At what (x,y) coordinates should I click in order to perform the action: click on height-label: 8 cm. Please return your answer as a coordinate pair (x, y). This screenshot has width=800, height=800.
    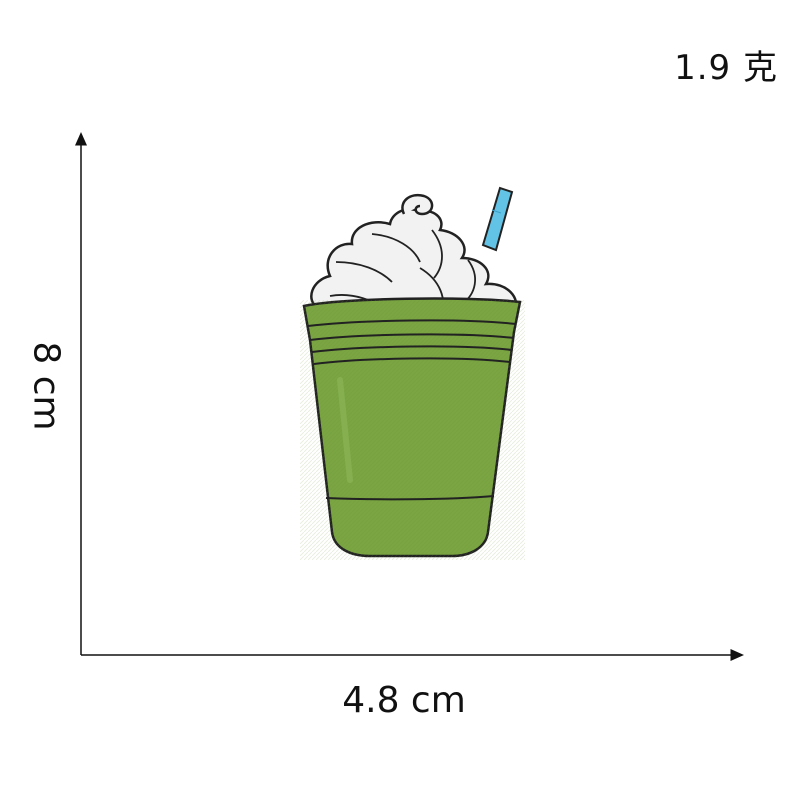
    Looking at the image, I should click on (46, 386).